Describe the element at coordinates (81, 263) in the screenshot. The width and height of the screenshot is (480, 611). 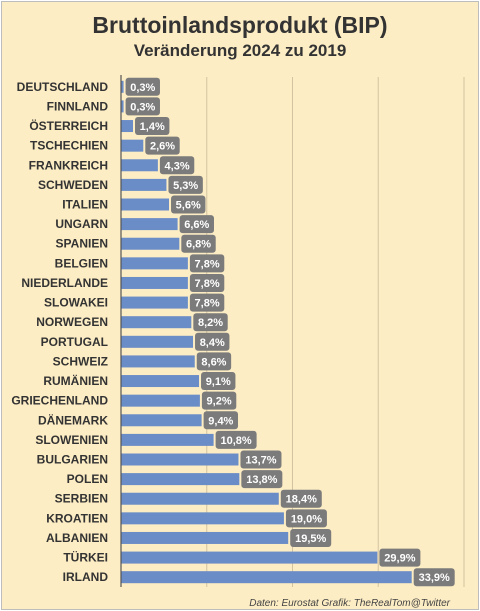
I see `category-label: BELGIEN` at that location.